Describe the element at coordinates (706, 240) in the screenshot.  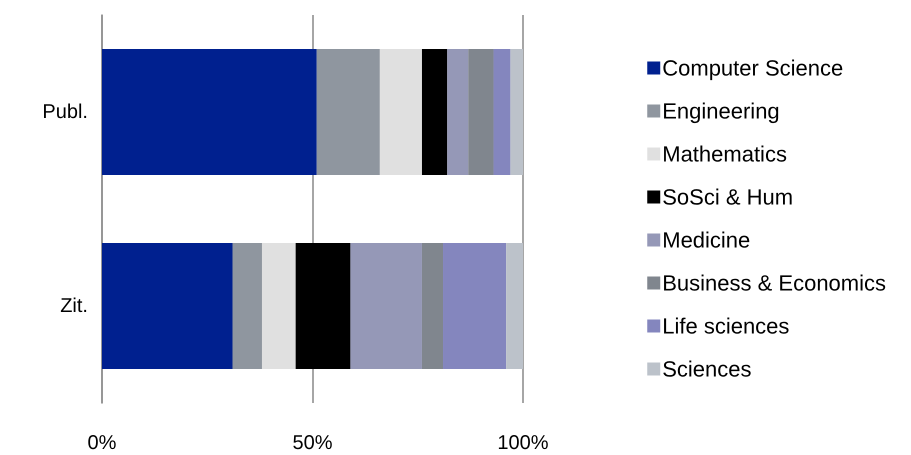
I see `legend-label: Medicine` at that location.